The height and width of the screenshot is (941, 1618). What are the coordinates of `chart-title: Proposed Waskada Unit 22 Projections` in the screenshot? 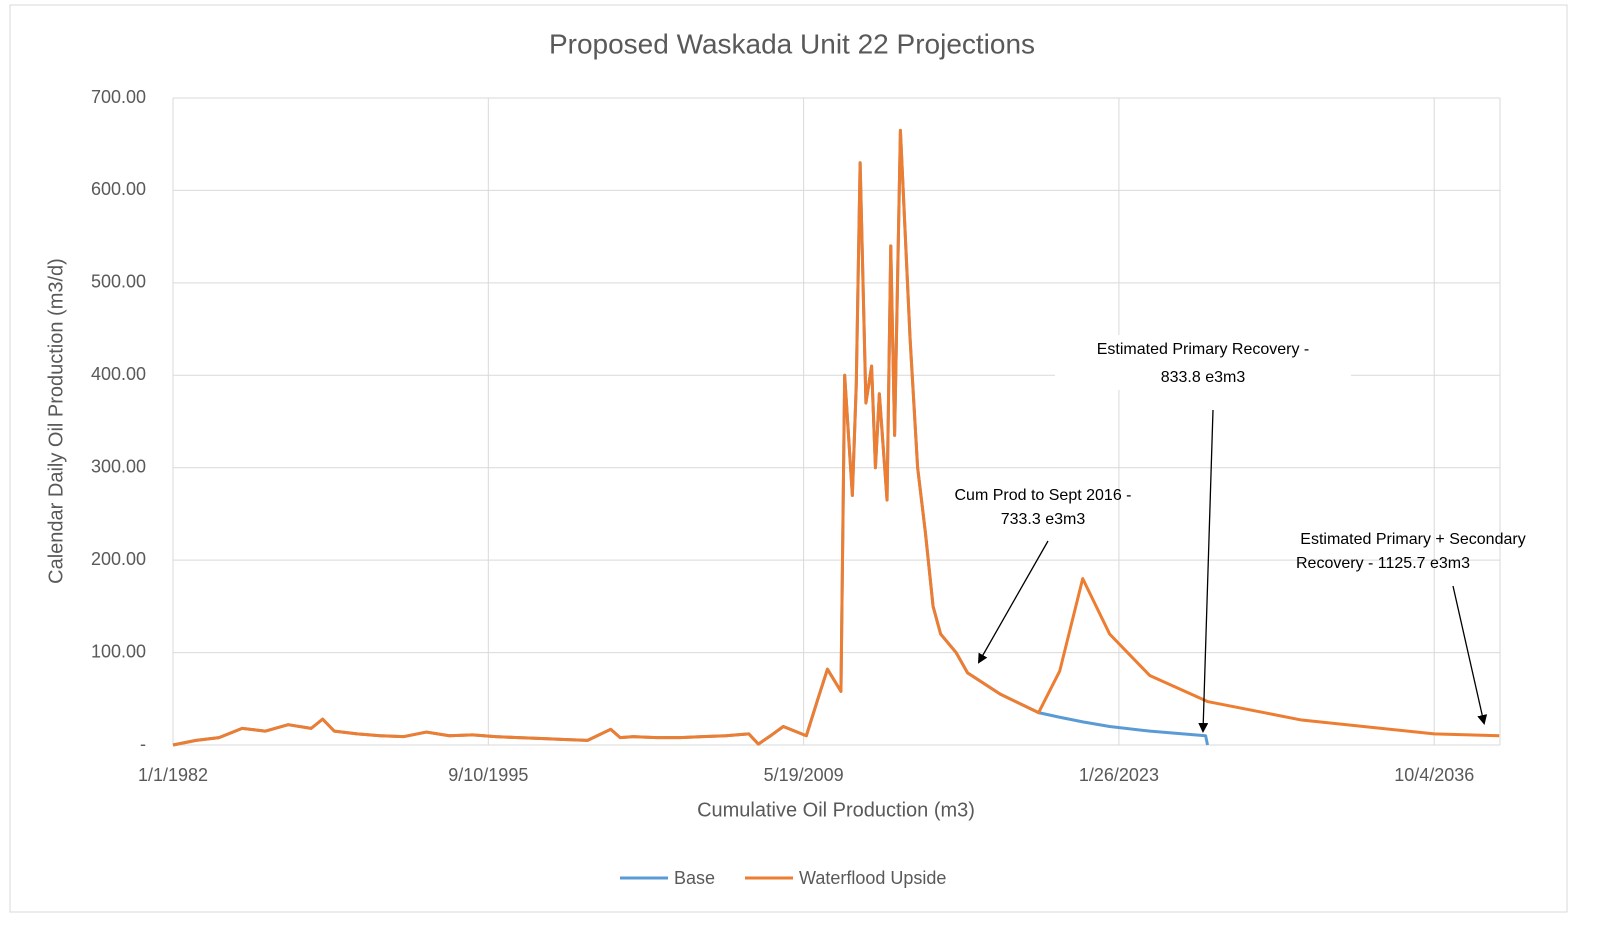 It's located at (792, 43).